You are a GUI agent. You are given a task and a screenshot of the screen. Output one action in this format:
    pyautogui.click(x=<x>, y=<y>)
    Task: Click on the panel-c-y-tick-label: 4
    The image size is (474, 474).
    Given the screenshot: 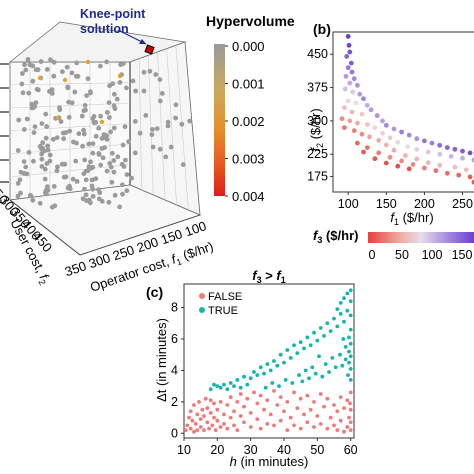 What is the action you would take?
    pyautogui.click(x=174, y=370)
    